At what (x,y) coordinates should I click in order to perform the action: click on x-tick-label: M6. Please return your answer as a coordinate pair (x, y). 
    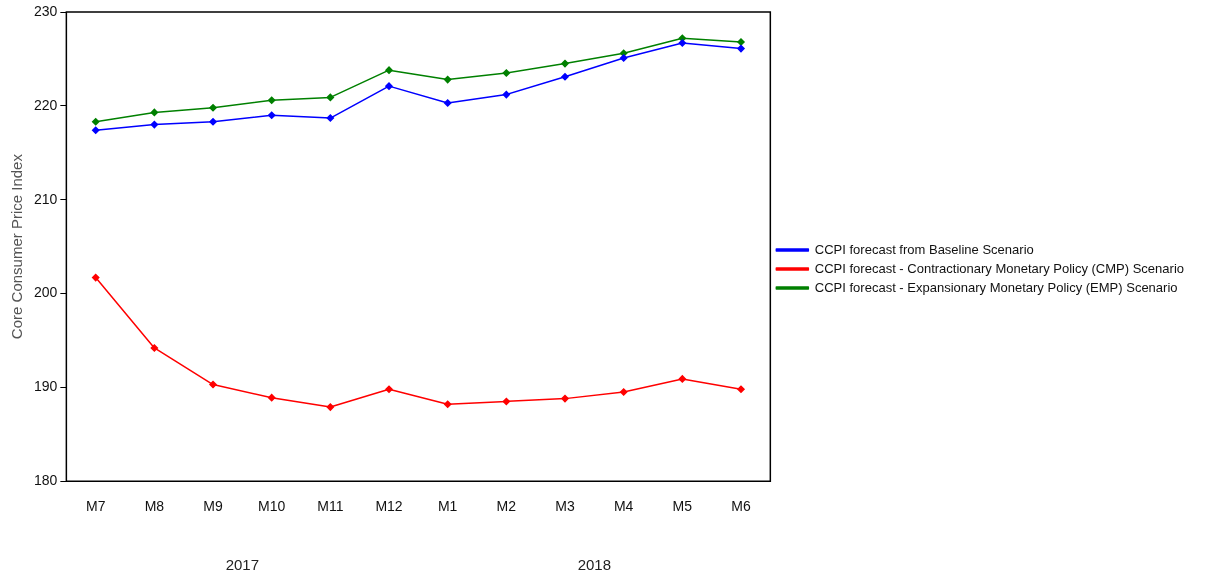
    Looking at the image, I should click on (741, 506).